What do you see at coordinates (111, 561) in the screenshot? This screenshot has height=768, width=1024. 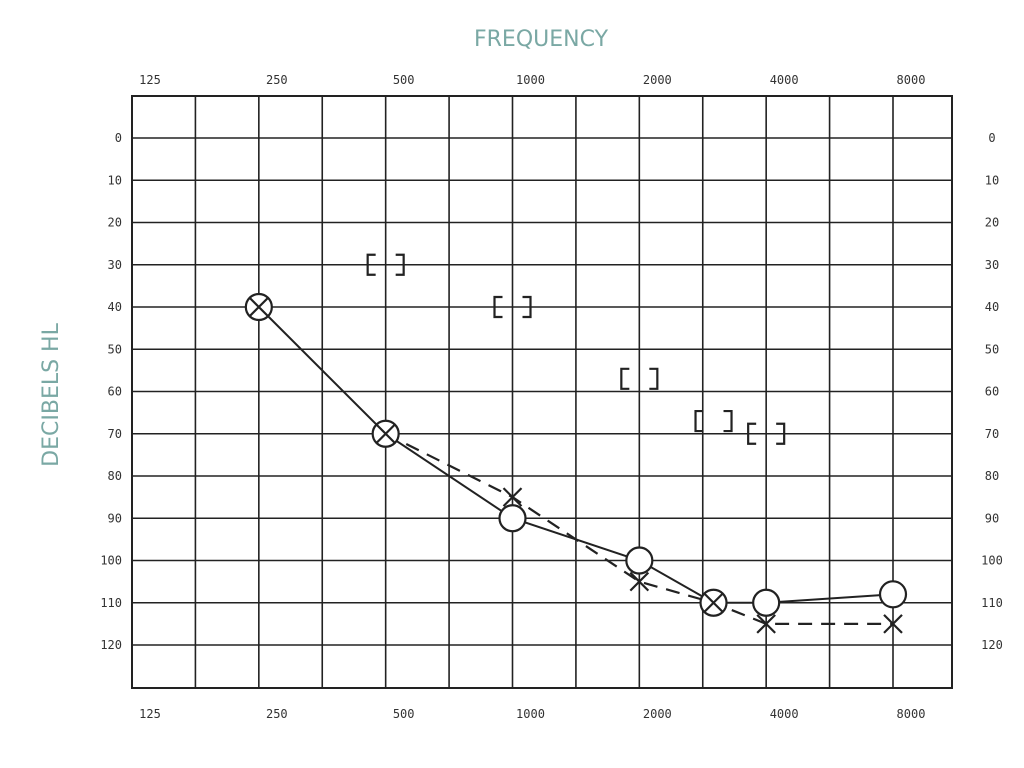 I see `y-tick-label-left: 100` at bounding box center [111, 561].